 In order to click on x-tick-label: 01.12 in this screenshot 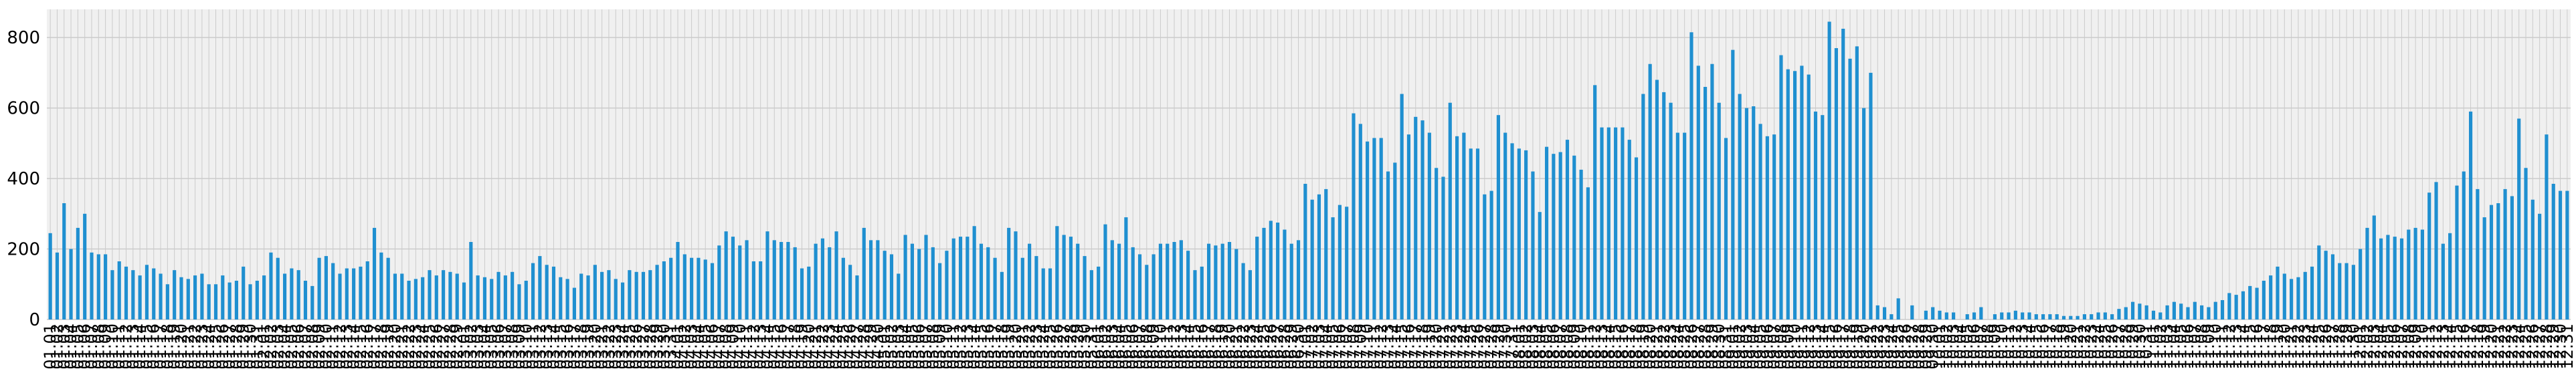, I will do `click(126, 347)`.